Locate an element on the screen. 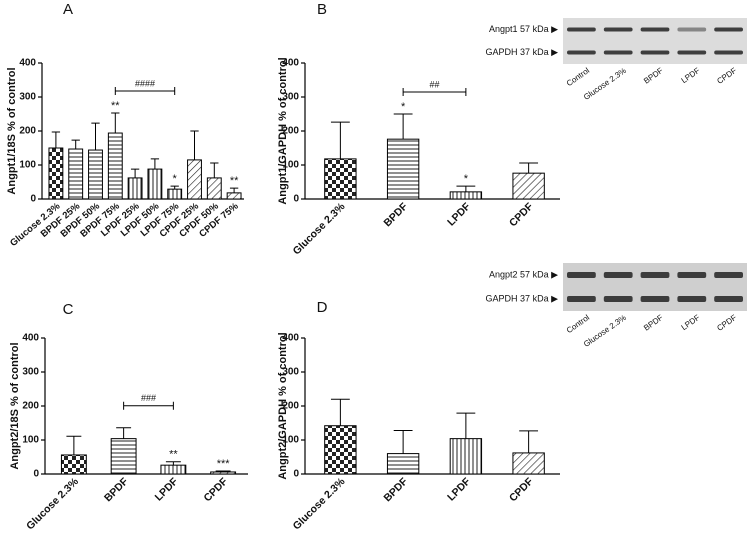 The width and height of the screenshot is (749, 537). panel-label: C is located at coordinates (68, 309).